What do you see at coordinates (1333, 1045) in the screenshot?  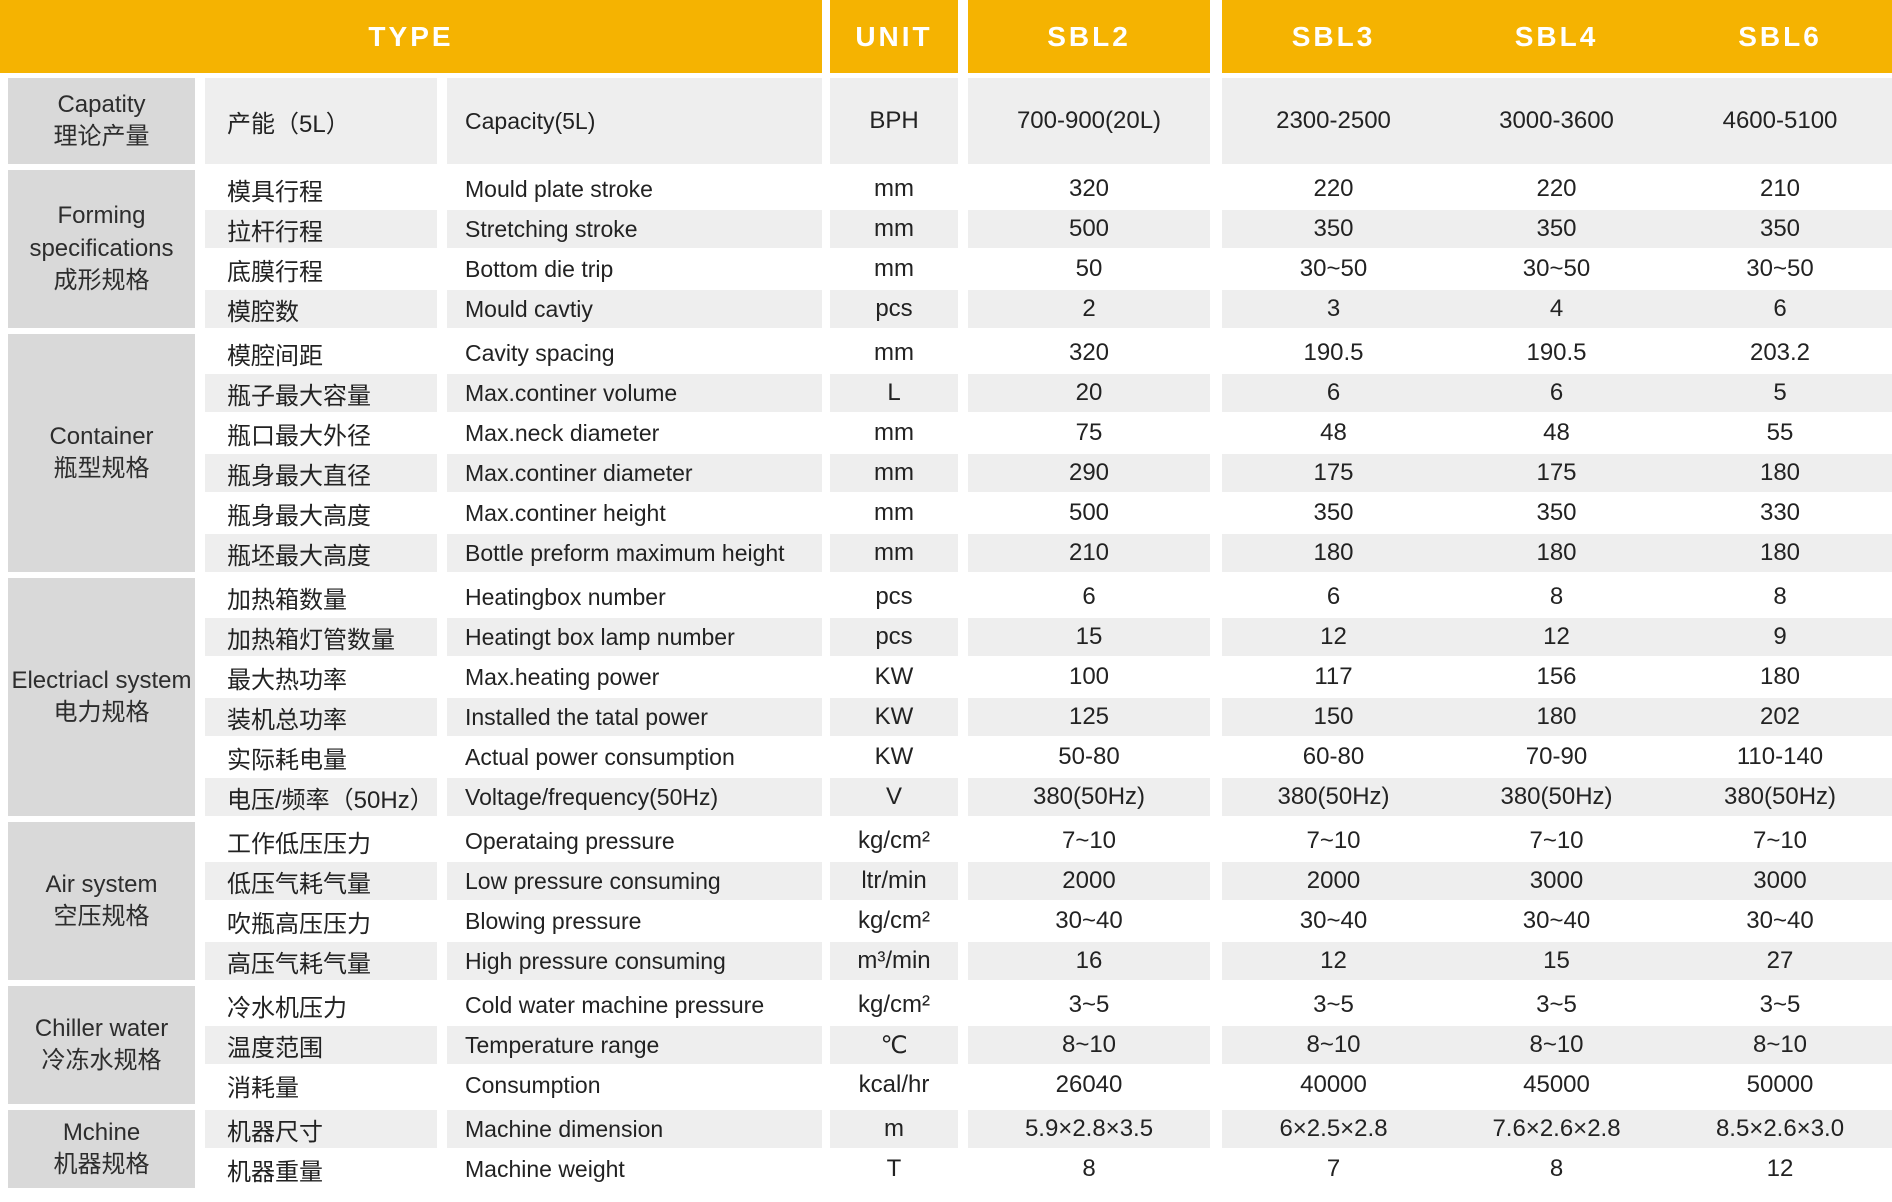 I see `value-cell-sbl3: 8~10` at bounding box center [1333, 1045].